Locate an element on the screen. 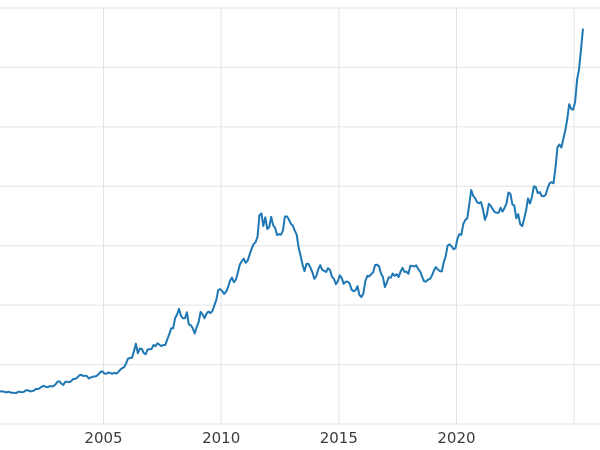 The width and height of the screenshot is (600, 450). x-tick-label: 2015 is located at coordinates (339, 438).